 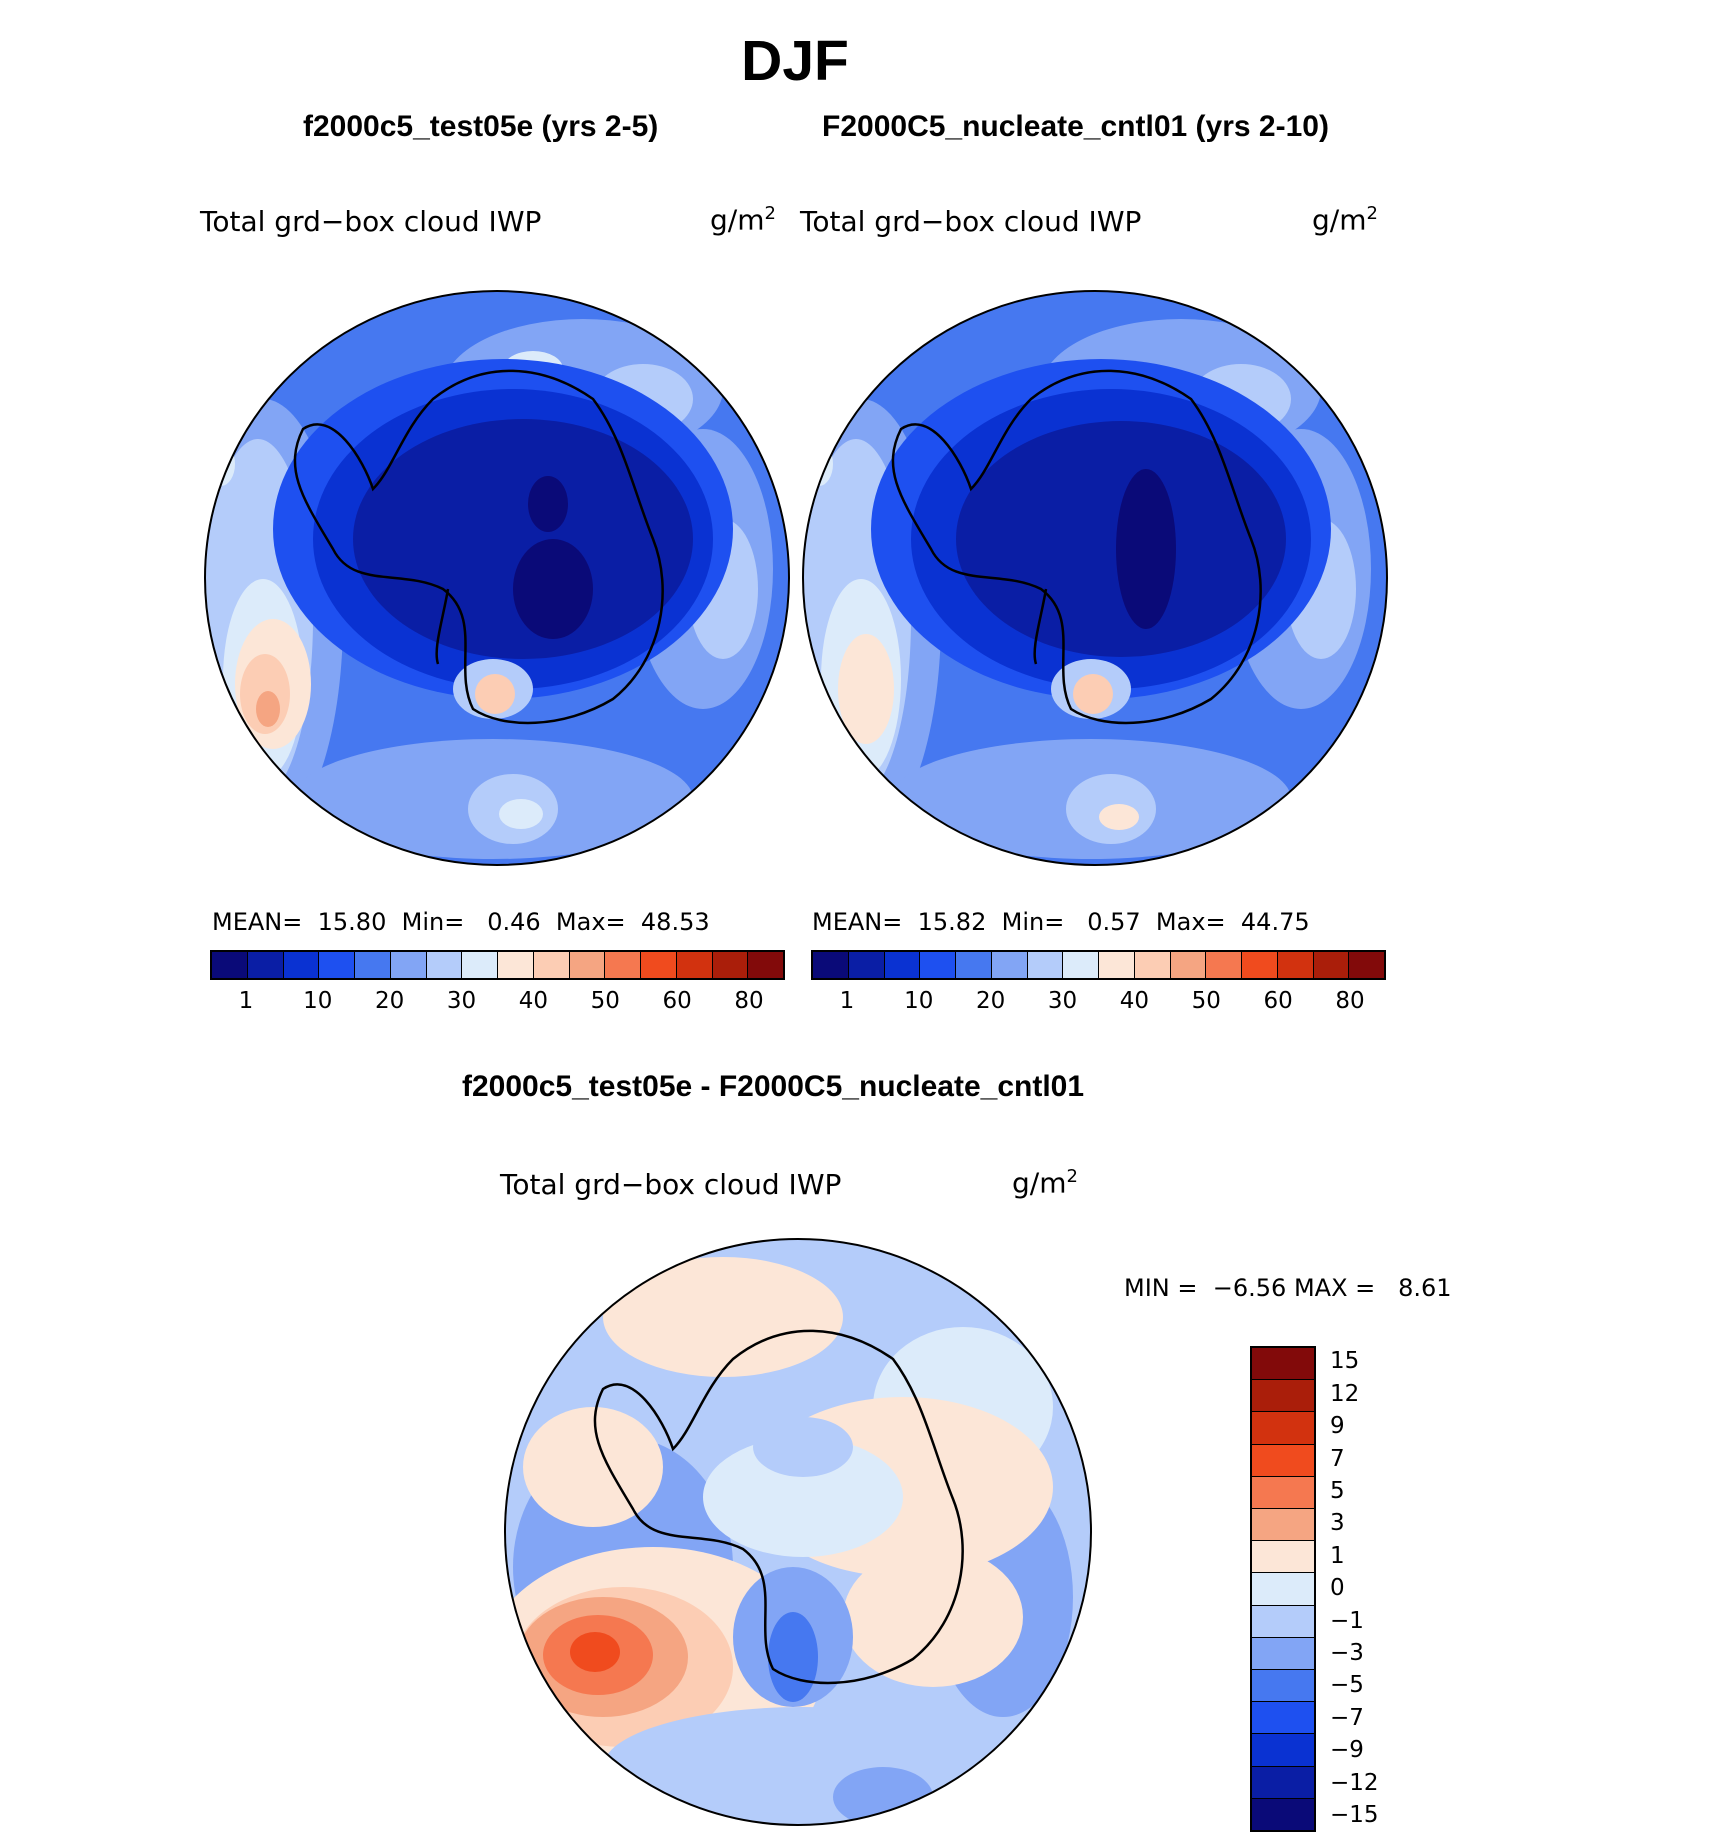 What do you see at coordinates (671, 1184) in the screenshot?
I see `diff-variable-label: Total grd−box cloud IWP` at bounding box center [671, 1184].